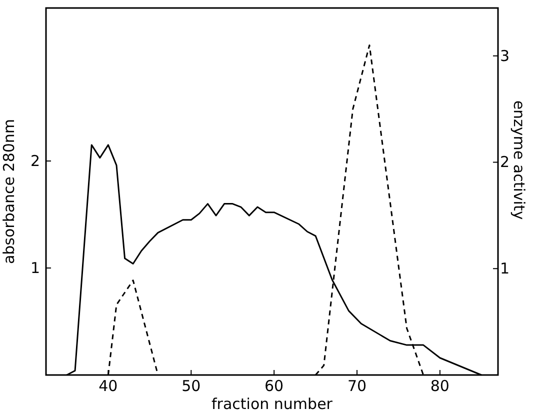 Image resolution: width=534 pixels, height=412 pixels. Describe the element at coordinates (273, 403) in the screenshot. I see `x-axis-title: fraction number` at that location.